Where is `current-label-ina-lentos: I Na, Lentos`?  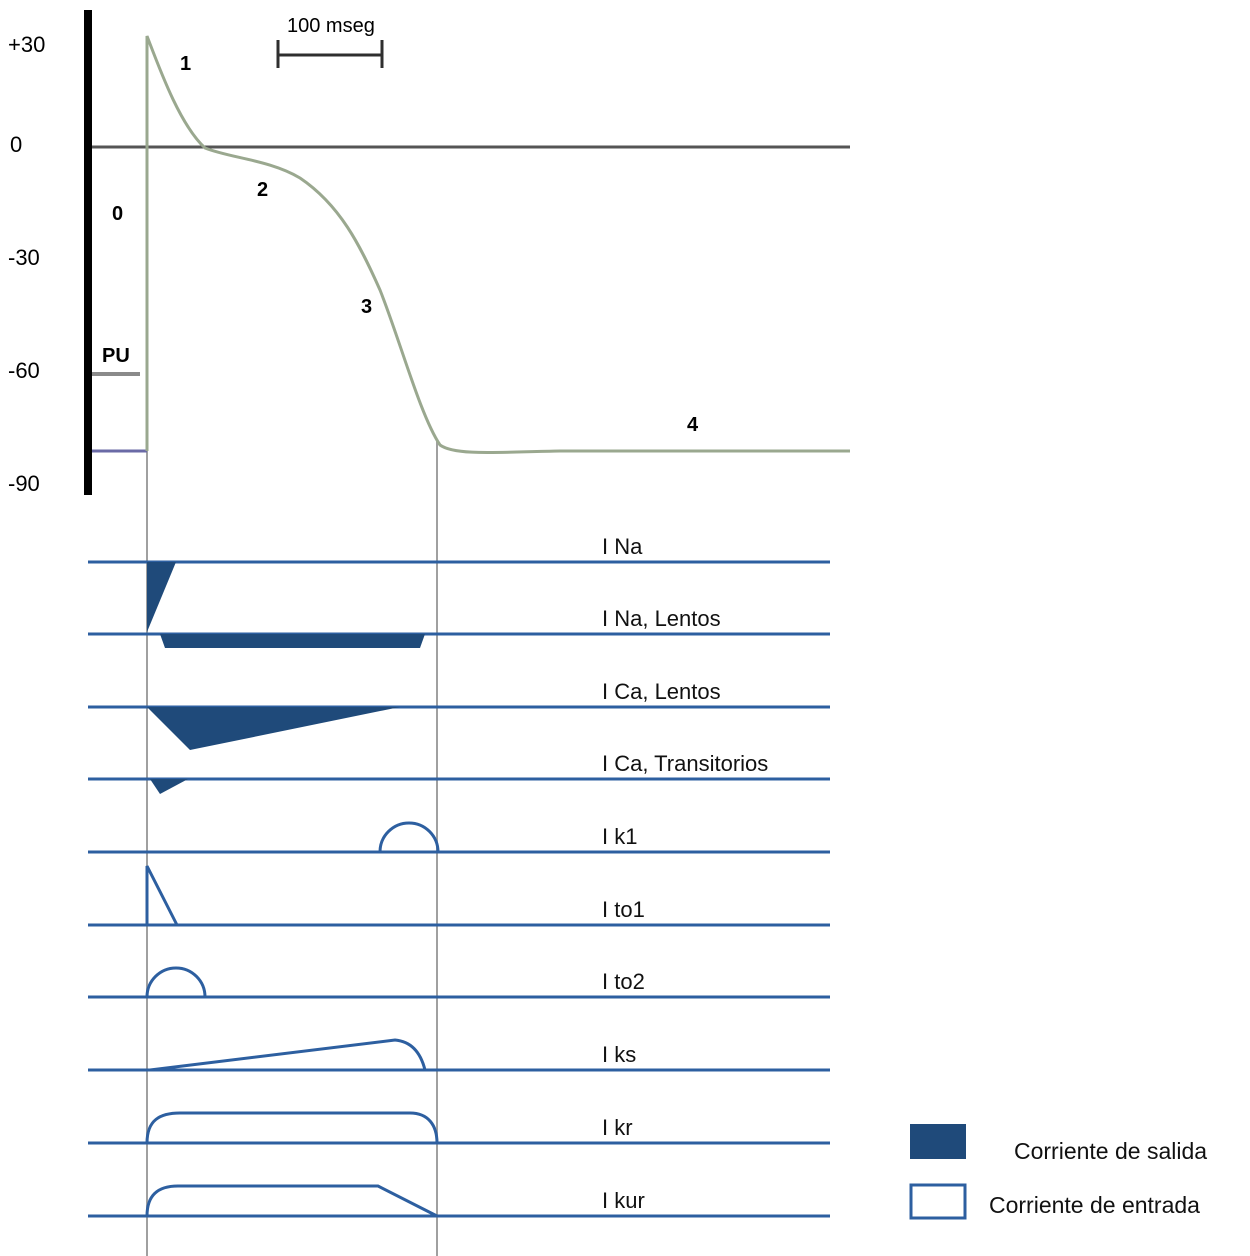
current-label-ina-lentos: I Na, Lentos is located at coordinates (661, 618).